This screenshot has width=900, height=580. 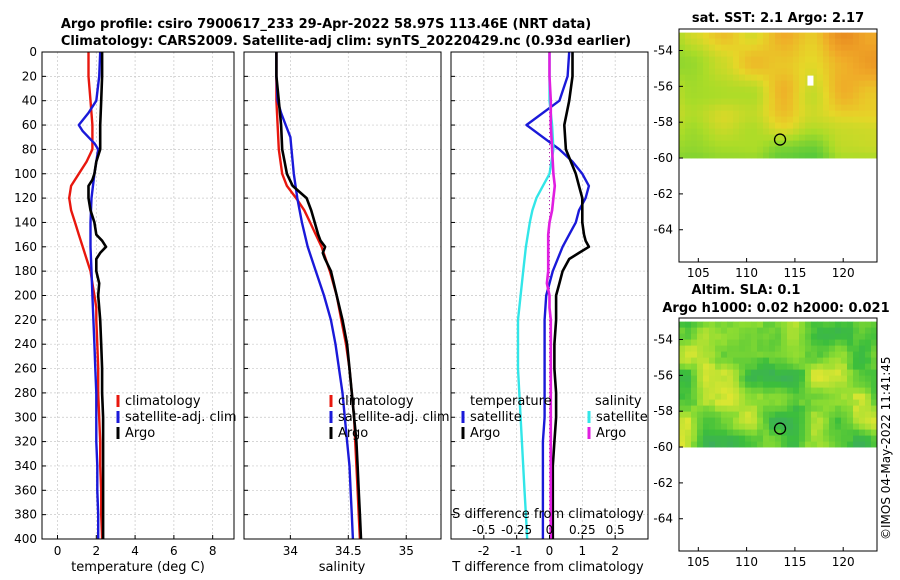 What do you see at coordinates (778, 145) in the screenshot?
I see `sst-map-frame` at bounding box center [778, 145].